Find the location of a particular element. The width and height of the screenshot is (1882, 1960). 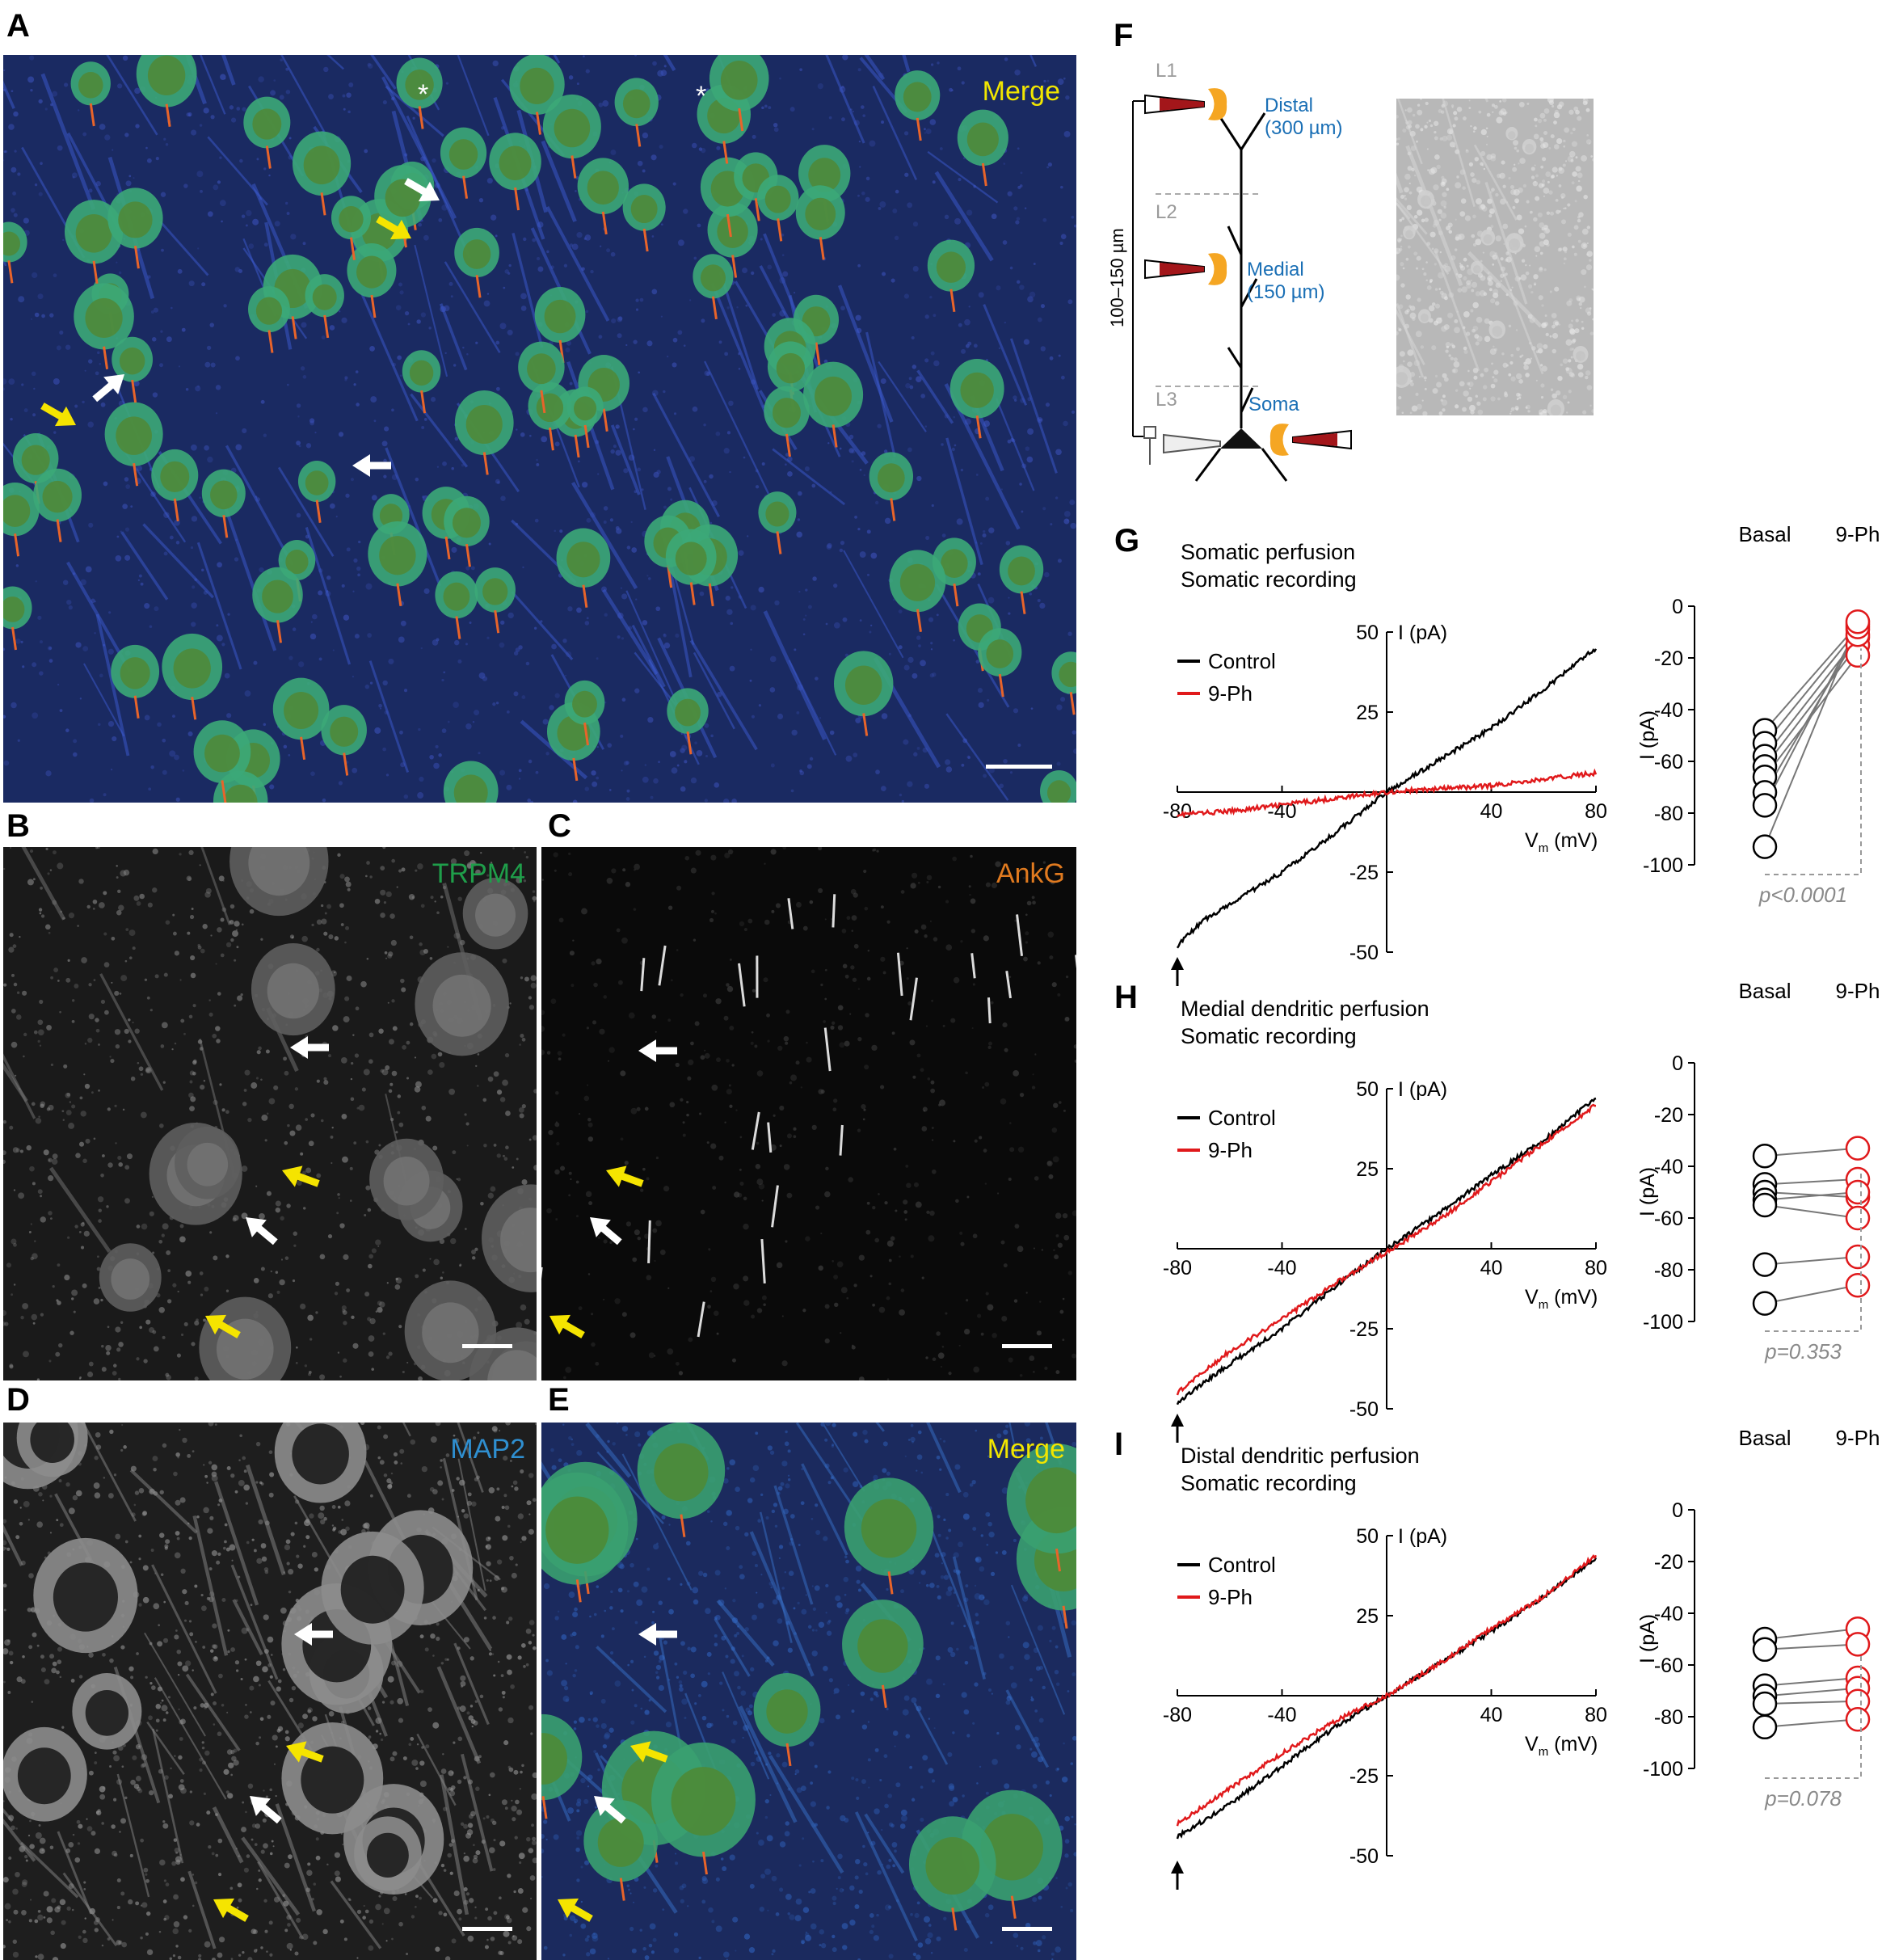

perfusion-pipette-distal is located at coordinates (1185, 104).